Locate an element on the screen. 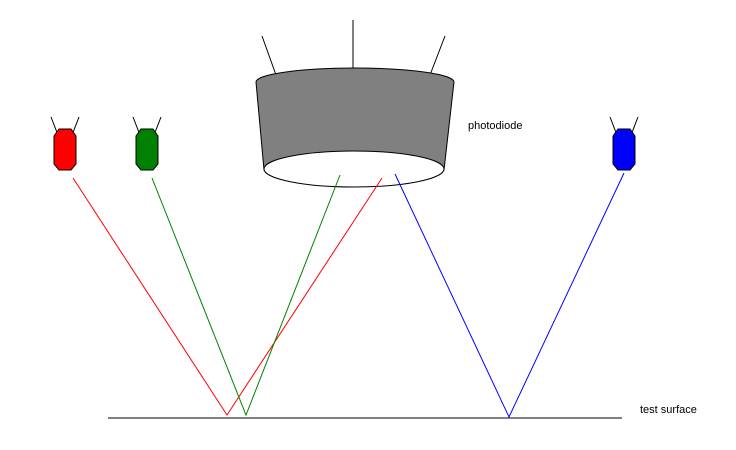 This screenshot has width=736, height=450. photodiode is located at coordinates (355, 104).